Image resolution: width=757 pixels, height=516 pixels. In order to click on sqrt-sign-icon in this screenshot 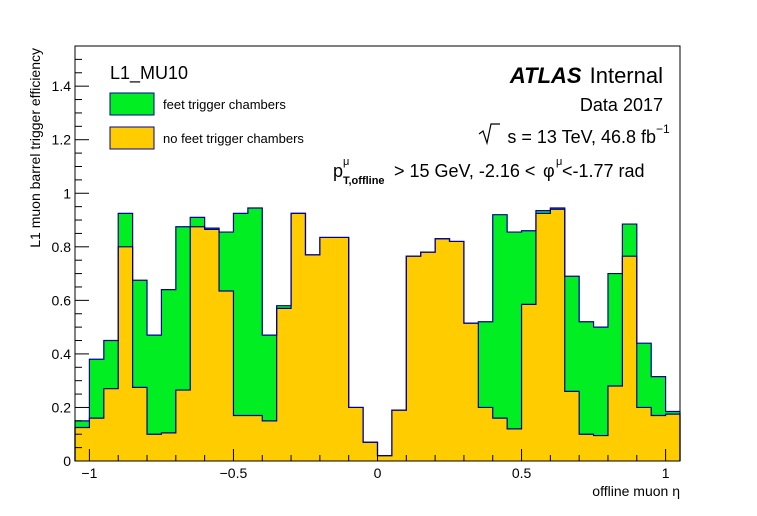, I will do `click(489, 134)`.